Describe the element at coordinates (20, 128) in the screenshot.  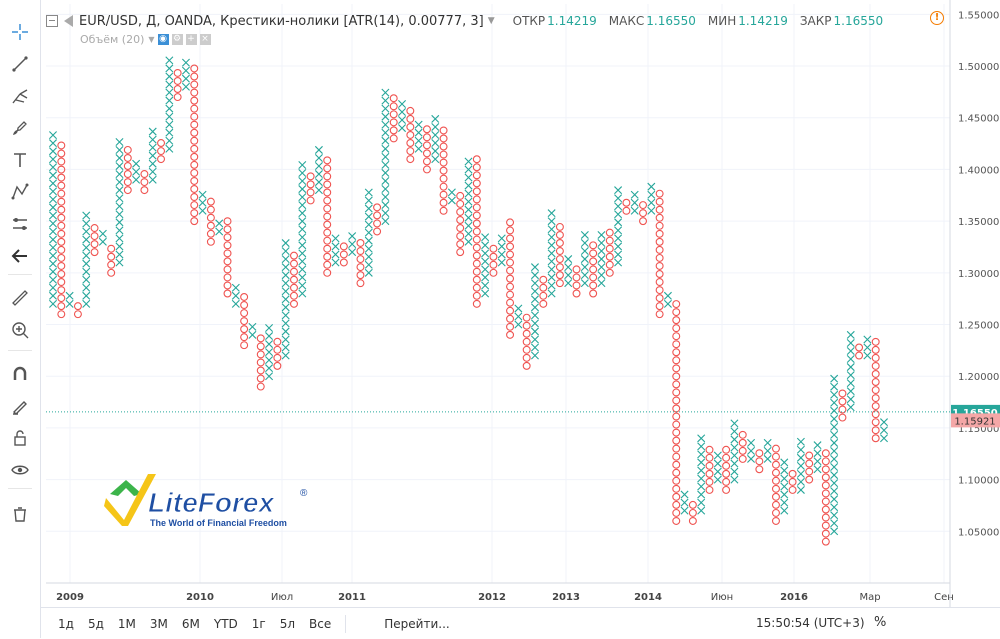
I see `brush-icon` at that location.